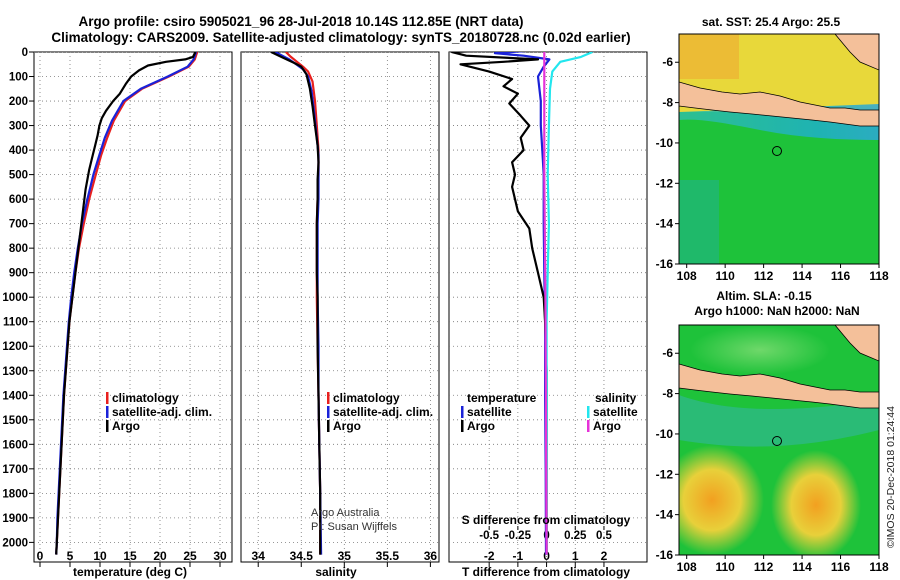 The image size is (900, 580). What do you see at coordinates (462, 412) in the screenshot?
I see `legend-t-satellite-swatch` at bounding box center [462, 412].